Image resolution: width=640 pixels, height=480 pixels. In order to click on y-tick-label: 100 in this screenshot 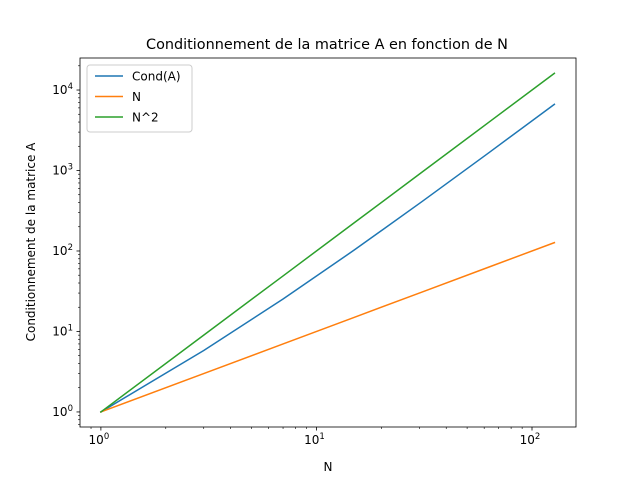, I will do `click(62, 411)`.